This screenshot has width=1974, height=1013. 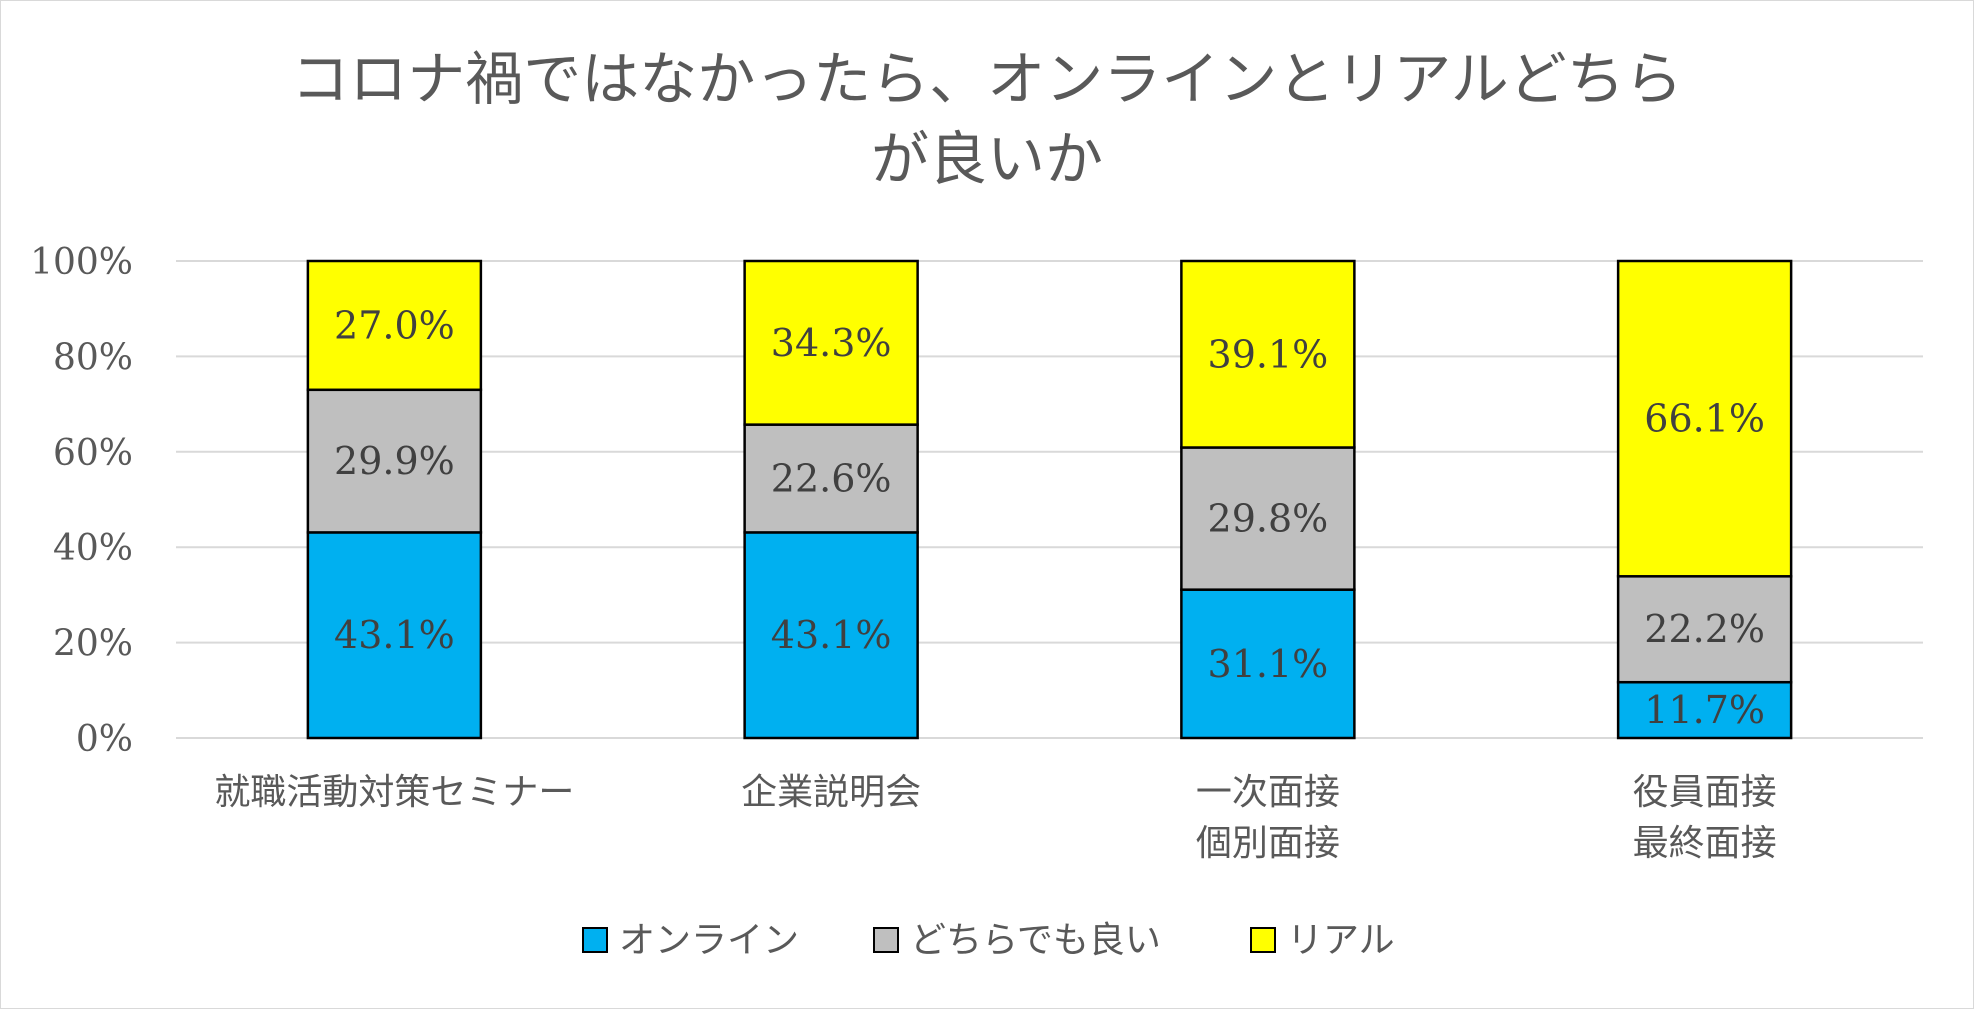 What do you see at coordinates (81, 262) in the screenshot?
I see `y-tick-label: 100%` at bounding box center [81, 262].